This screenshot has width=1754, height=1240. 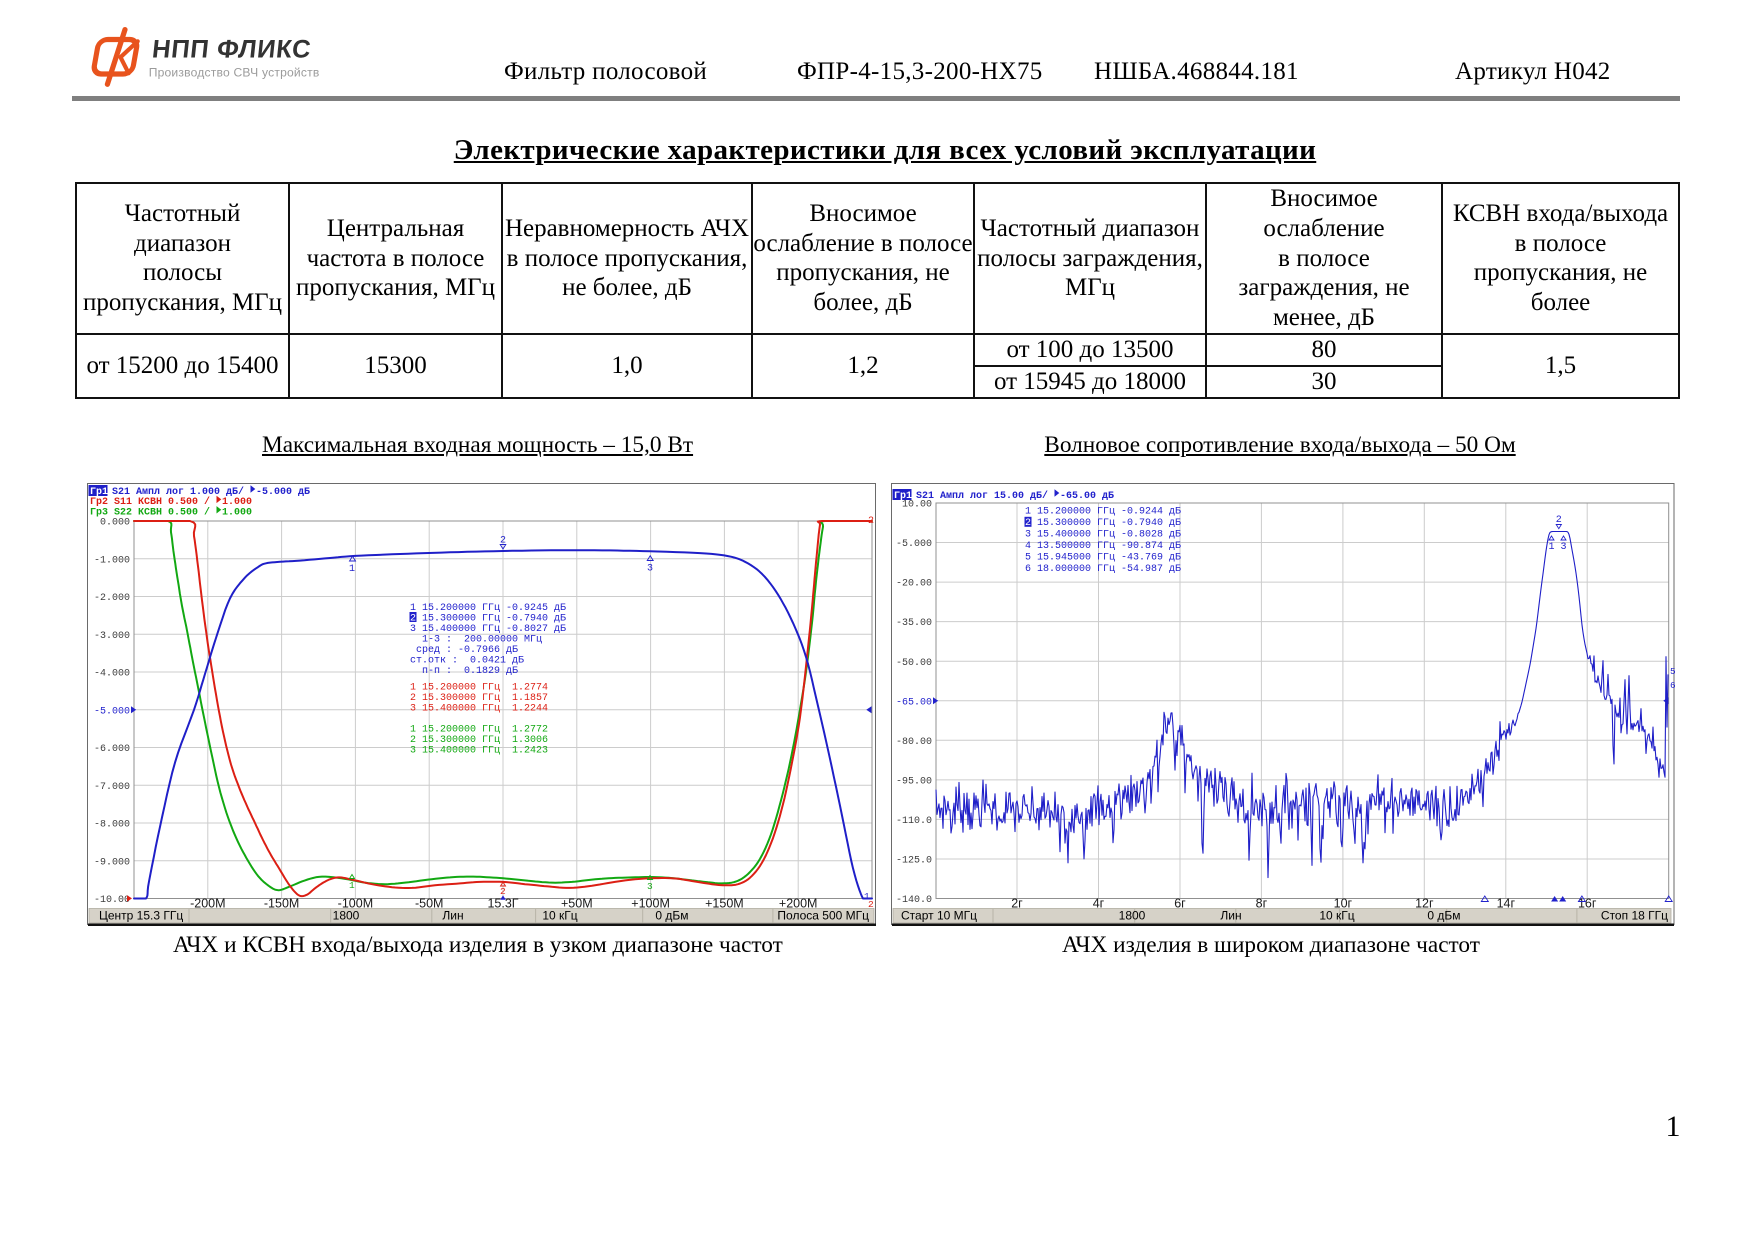 What do you see at coordinates (476, 640) in the screenshot?
I see `svg-text: 1-3 : 200.00000 МГц` at bounding box center [476, 640].